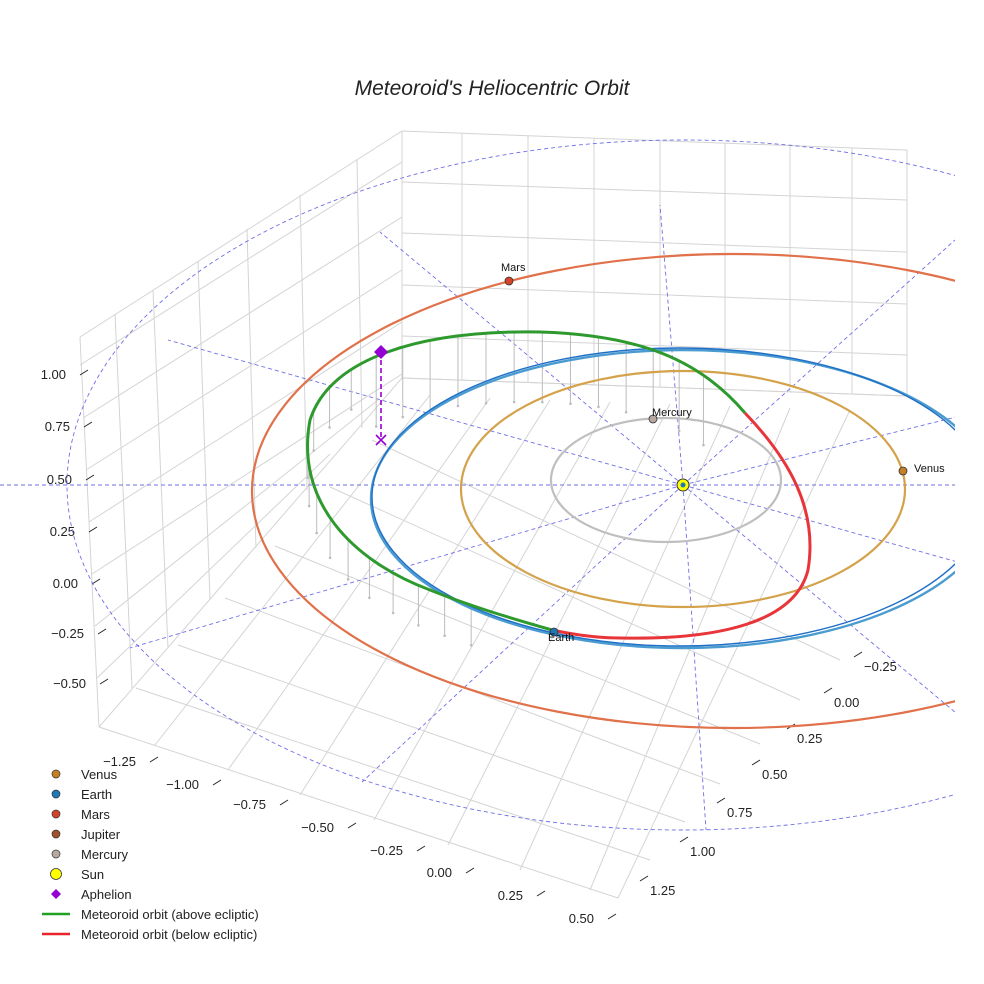  What do you see at coordinates (149, 894) in the screenshot?
I see `legend-item-aphelion: Aphelion` at bounding box center [149, 894].